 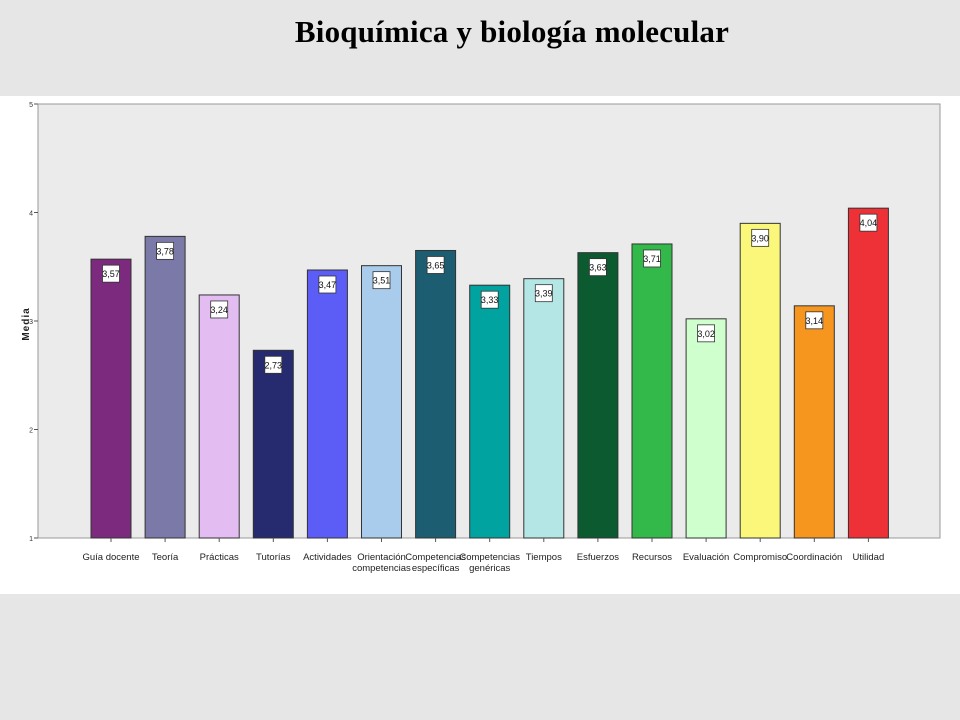 I want to click on data-label: 3,39, so click(x=544, y=294).